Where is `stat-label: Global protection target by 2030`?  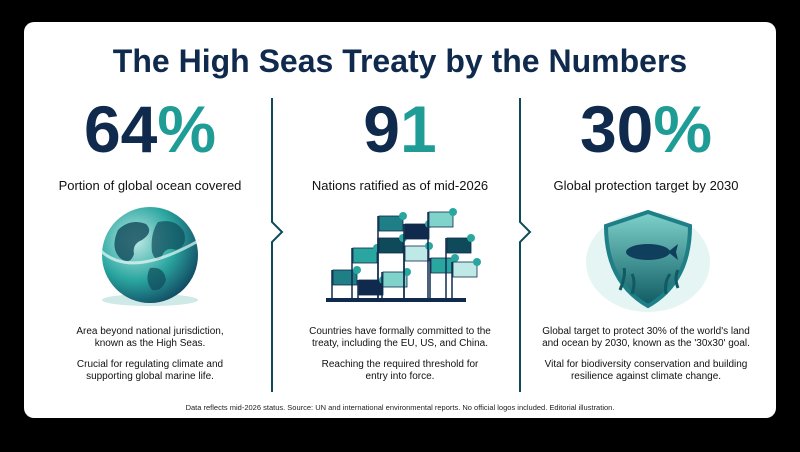 stat-label: Global protection target by 2030 is located at coordinates (645, 185).